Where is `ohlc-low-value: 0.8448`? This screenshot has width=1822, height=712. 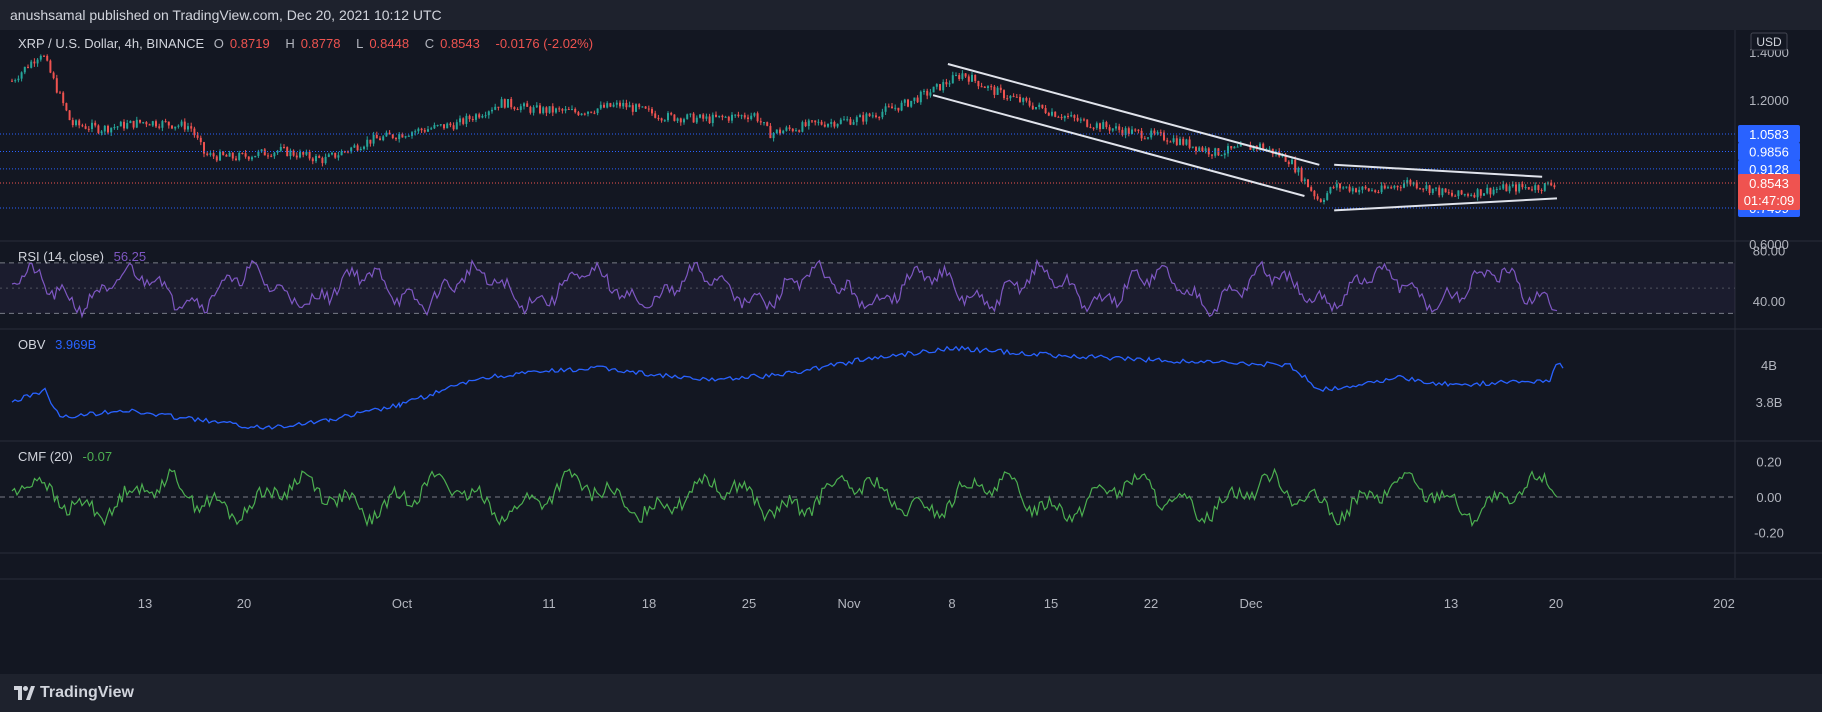 ohlc-low-value: 0.8448 is located at coordinates (389, 43).